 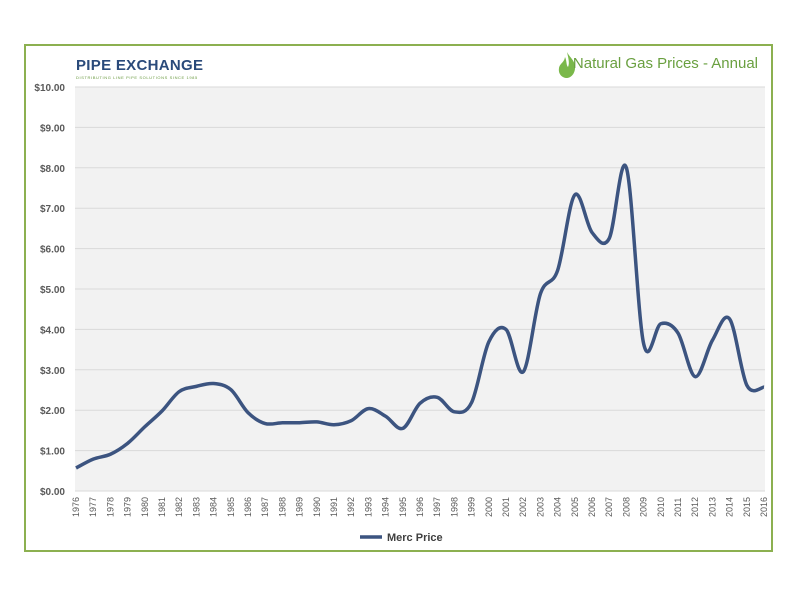 What do you see at coordinates (162, 507) in the screenshot?
I see `x-tick-label: 1981` at bounding box center [162, 507].